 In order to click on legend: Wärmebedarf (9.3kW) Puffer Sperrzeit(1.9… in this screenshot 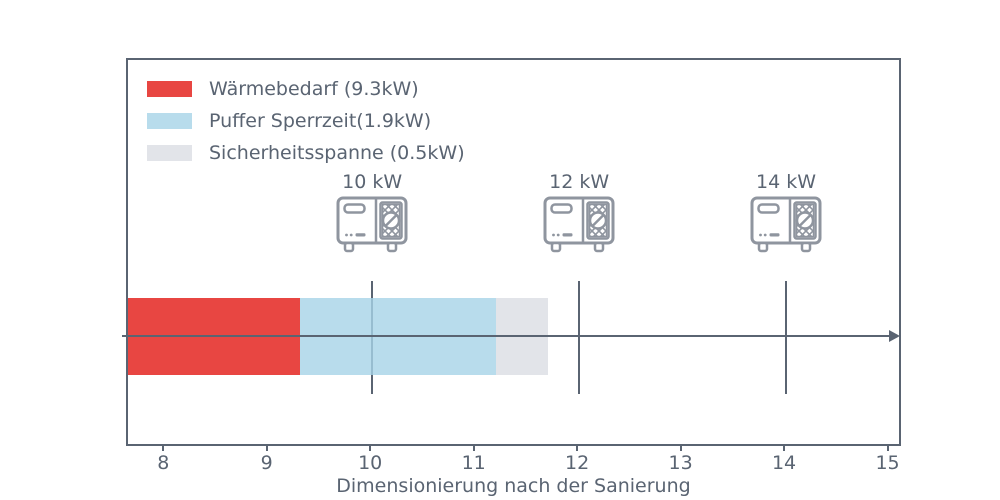, I will do `click(306, 126)`.